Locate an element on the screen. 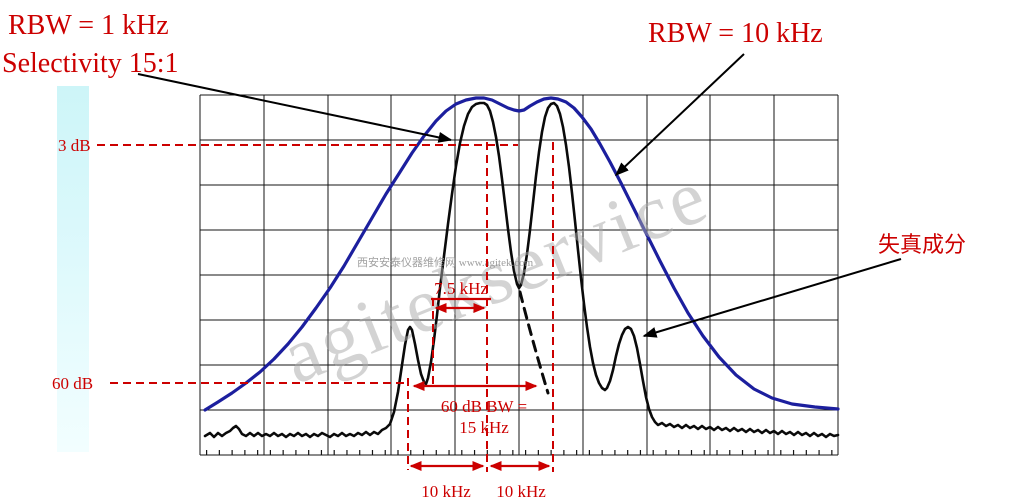 This screenshot has width=1010, height=504. highlight-stripe is located at coordinates (73, 269).